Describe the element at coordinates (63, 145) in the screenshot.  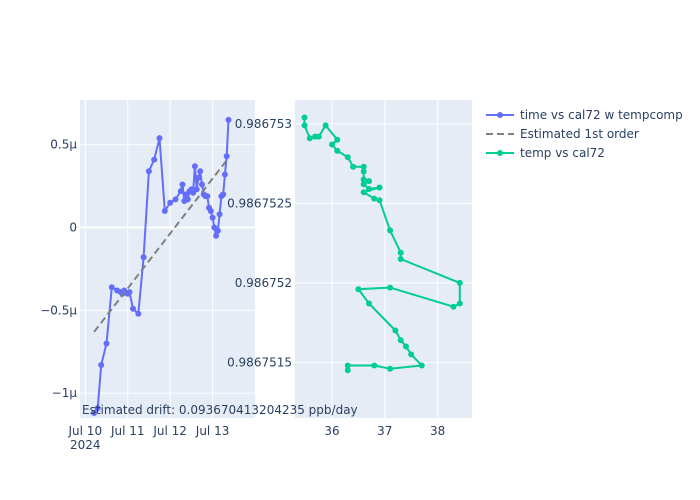
I see `y-tick-label: 0.5μ` at that location.